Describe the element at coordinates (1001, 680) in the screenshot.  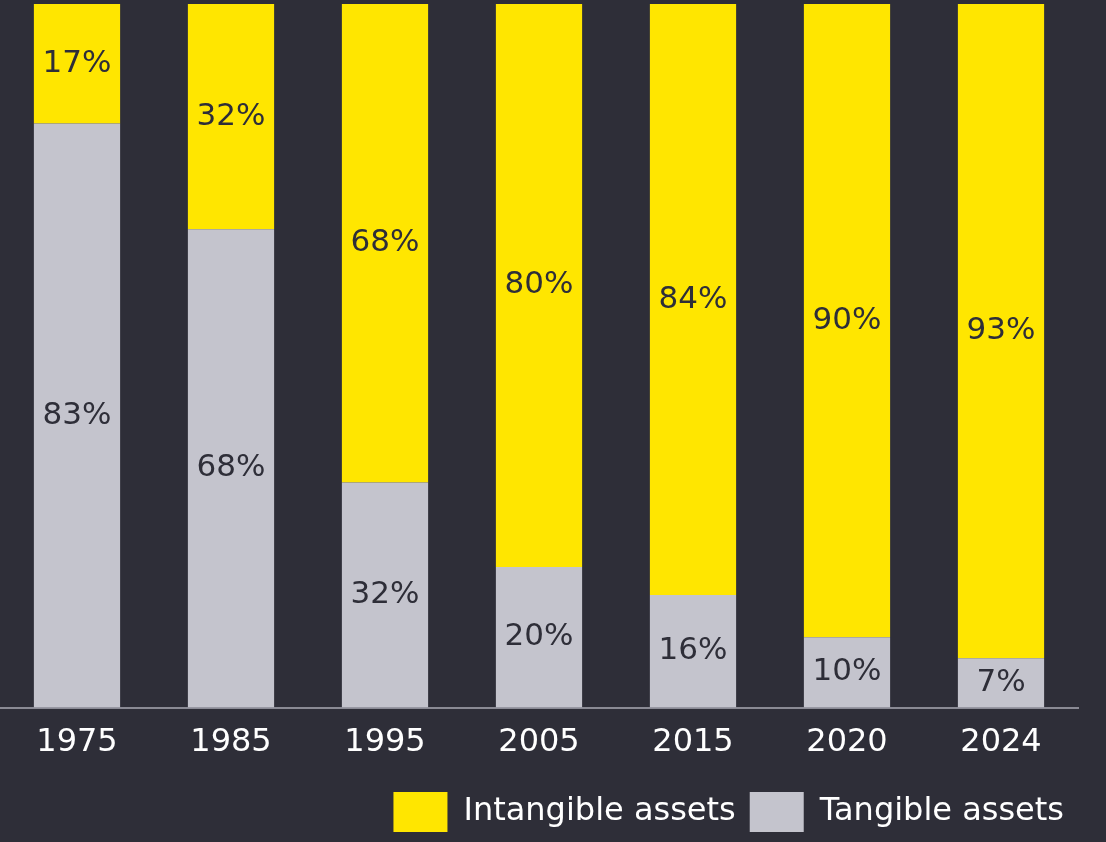
I see `data-label: 7%` at that location.